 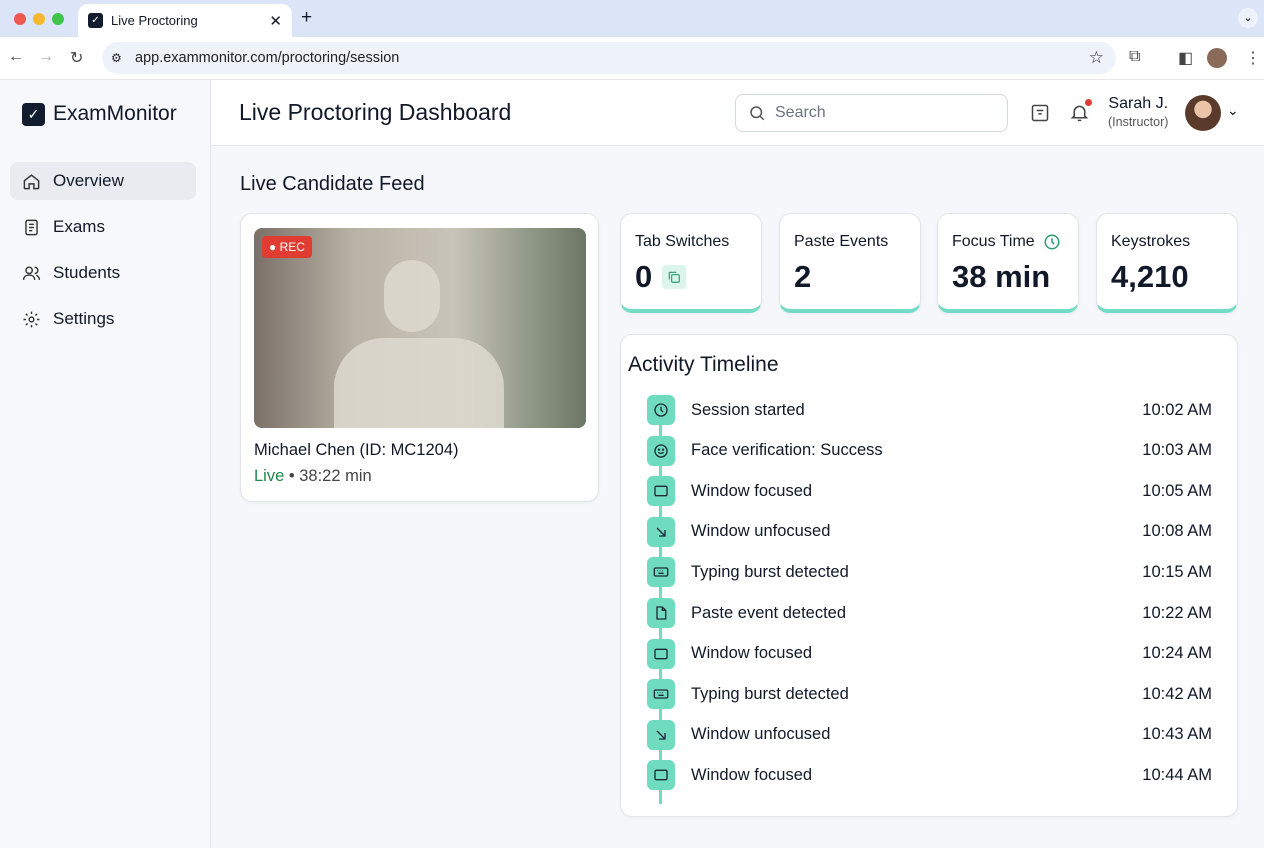 What do you see at coordinates (412, 296) in the screenshot?
I see `candidate-silhouette` at bounding box center [412, 296].